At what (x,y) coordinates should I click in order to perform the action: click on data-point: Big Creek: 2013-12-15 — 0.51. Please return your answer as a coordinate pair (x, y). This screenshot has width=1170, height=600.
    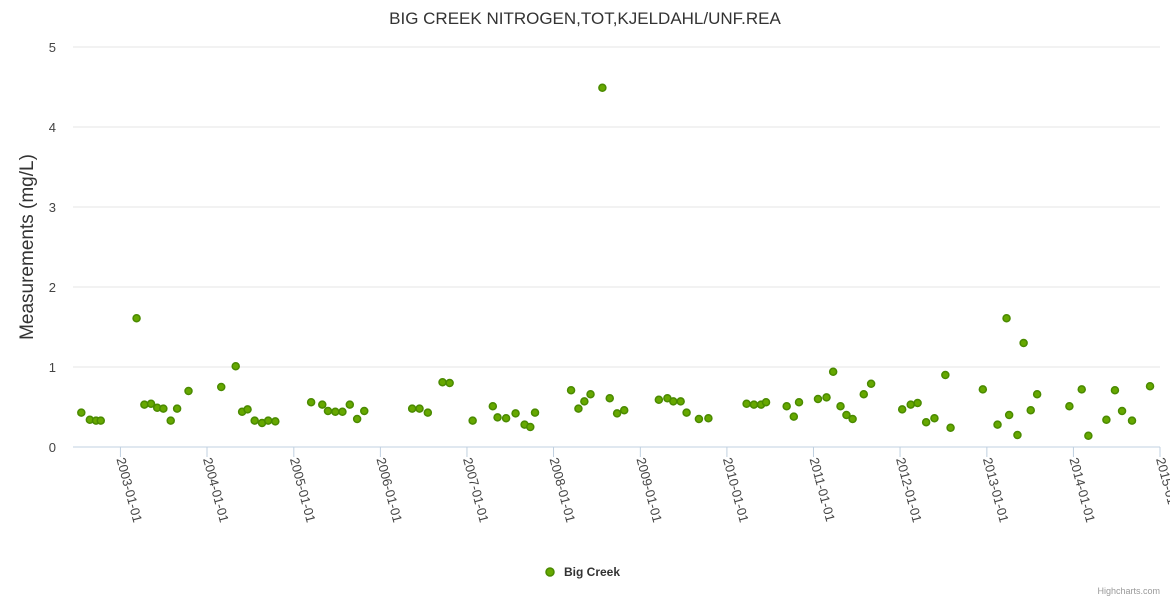
    Looking at the image, I should click on (1069, 406).